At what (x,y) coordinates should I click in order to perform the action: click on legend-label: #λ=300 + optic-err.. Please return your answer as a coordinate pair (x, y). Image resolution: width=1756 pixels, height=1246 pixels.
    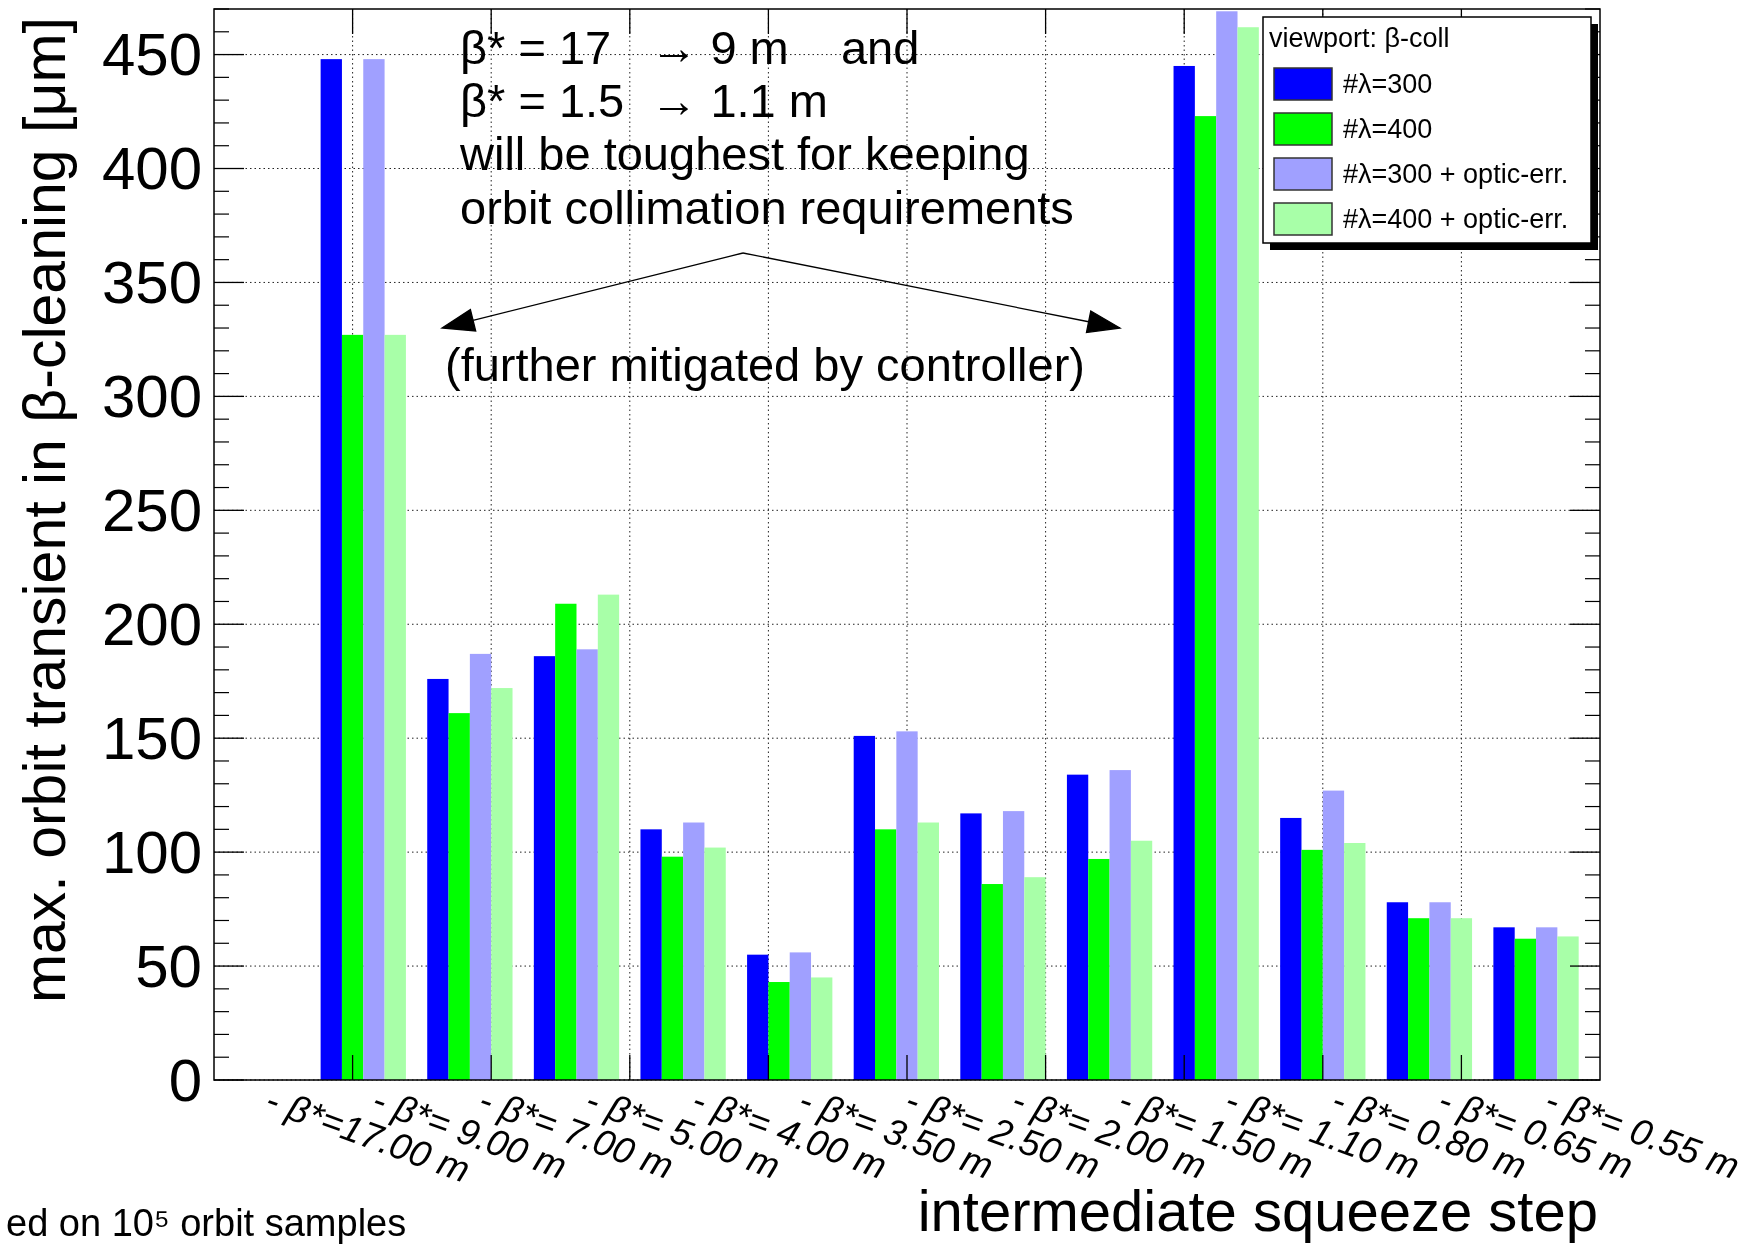
    Looking at the image, I should click on (1456, 174).